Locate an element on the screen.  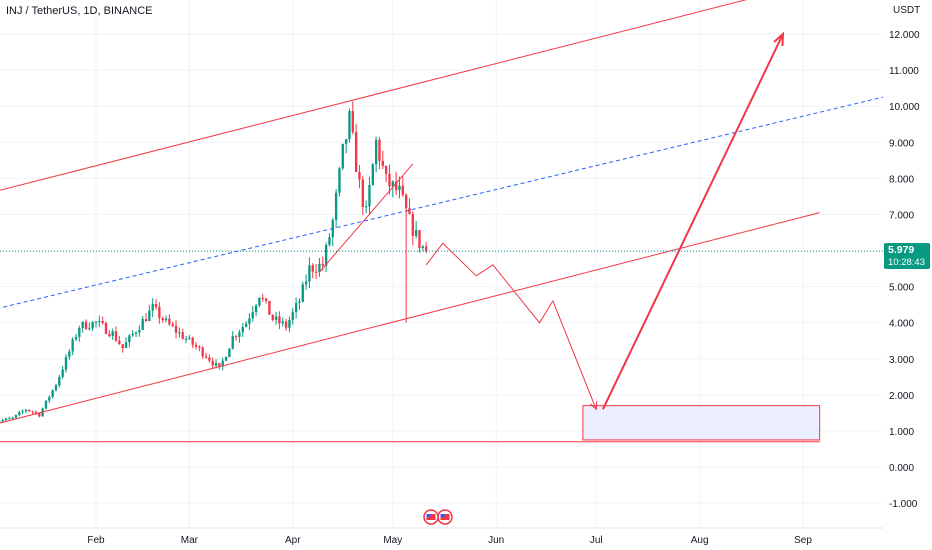
symbol-title: INJ / TetherUS, 1D, BINANCE is located at coordinates (79, 11).